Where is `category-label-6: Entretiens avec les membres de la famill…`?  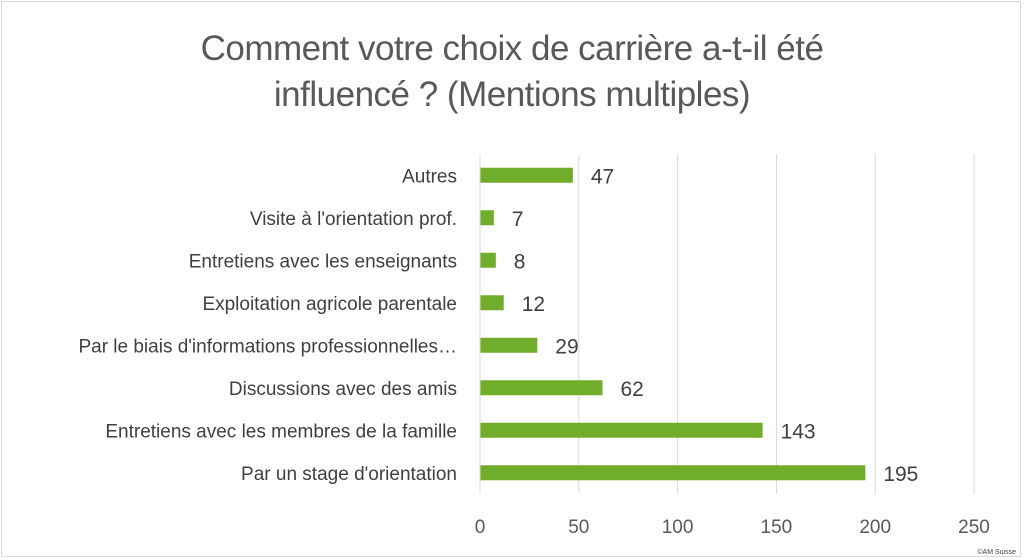 category-label-6: Entretiens avec les membres de la famill… is located at coordinates (281, 431).